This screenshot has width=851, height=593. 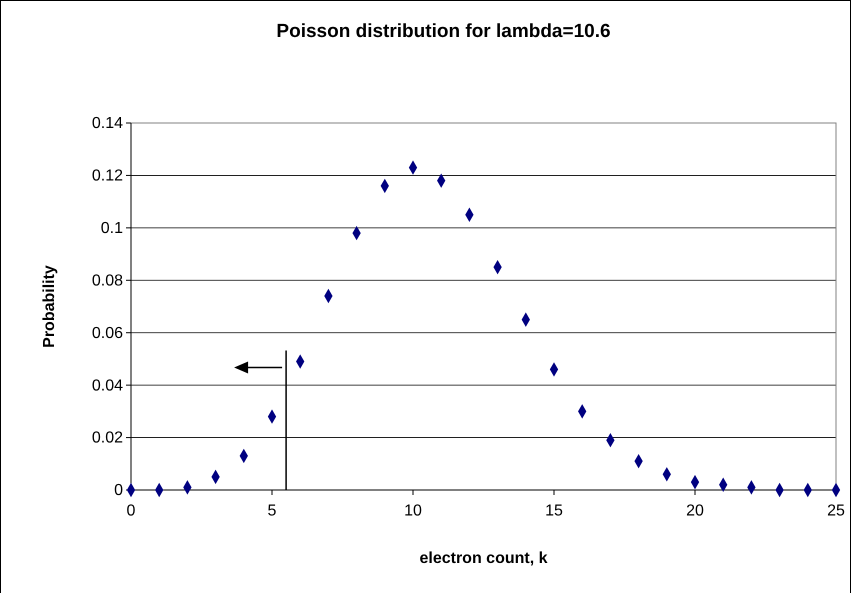 What do you see at coordinates (108, 333) in the screenshot?
I see `y-tick-label: 0.06` at bounding box center [108, 333].